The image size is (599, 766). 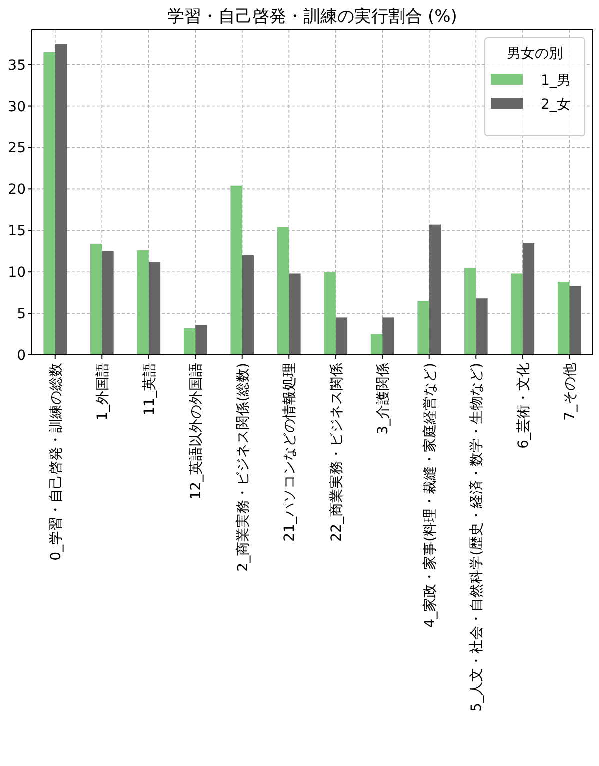 What do you see at coordinates (290, 452) in the screenshot?
I see `x-tick-label: 21_パソコンなどの情報処理` at bounding box center [290, 452].